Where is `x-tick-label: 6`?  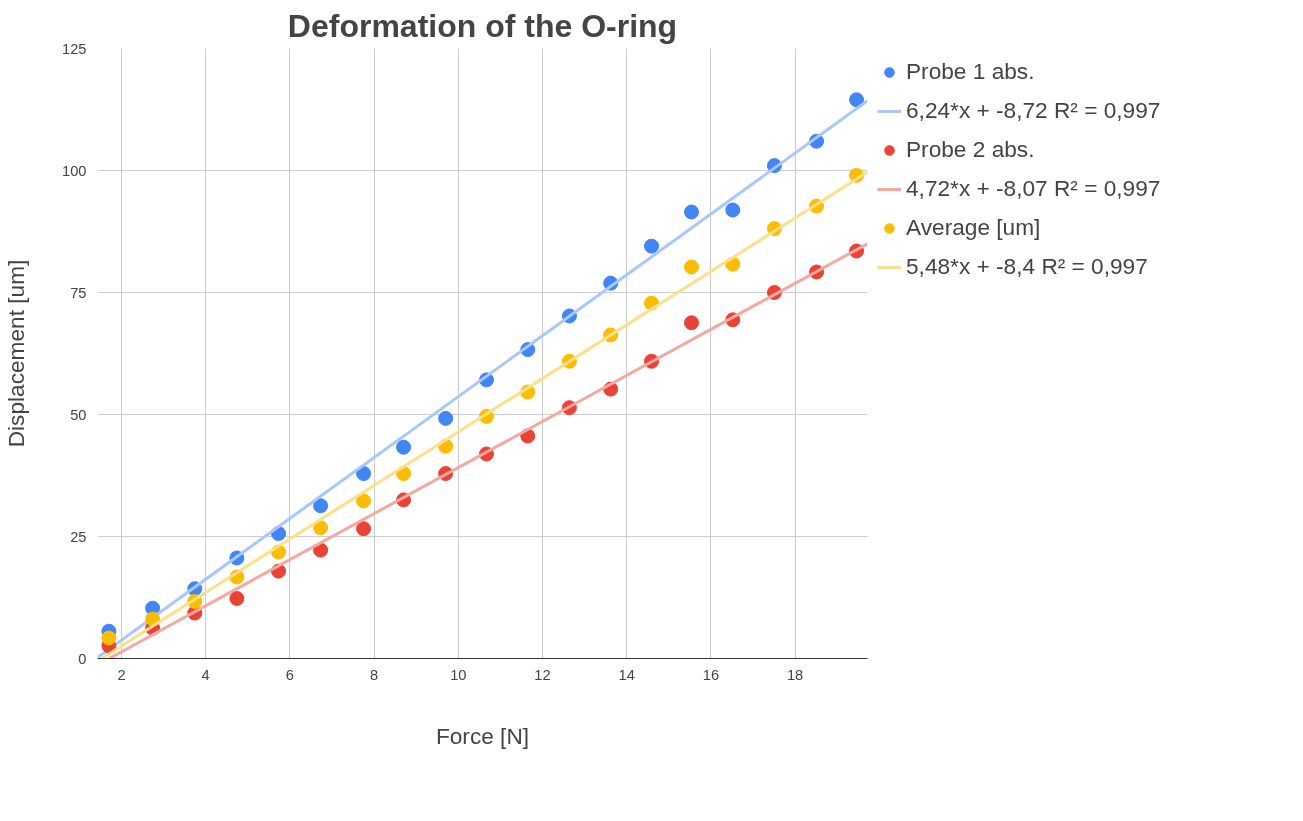 x-tick-label: 6 is located at coordinates (289, 674).